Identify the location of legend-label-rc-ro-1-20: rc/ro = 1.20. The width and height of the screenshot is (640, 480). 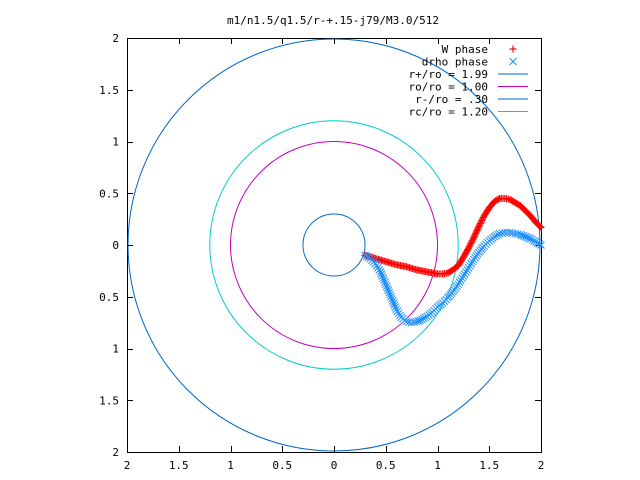
(448, 112).